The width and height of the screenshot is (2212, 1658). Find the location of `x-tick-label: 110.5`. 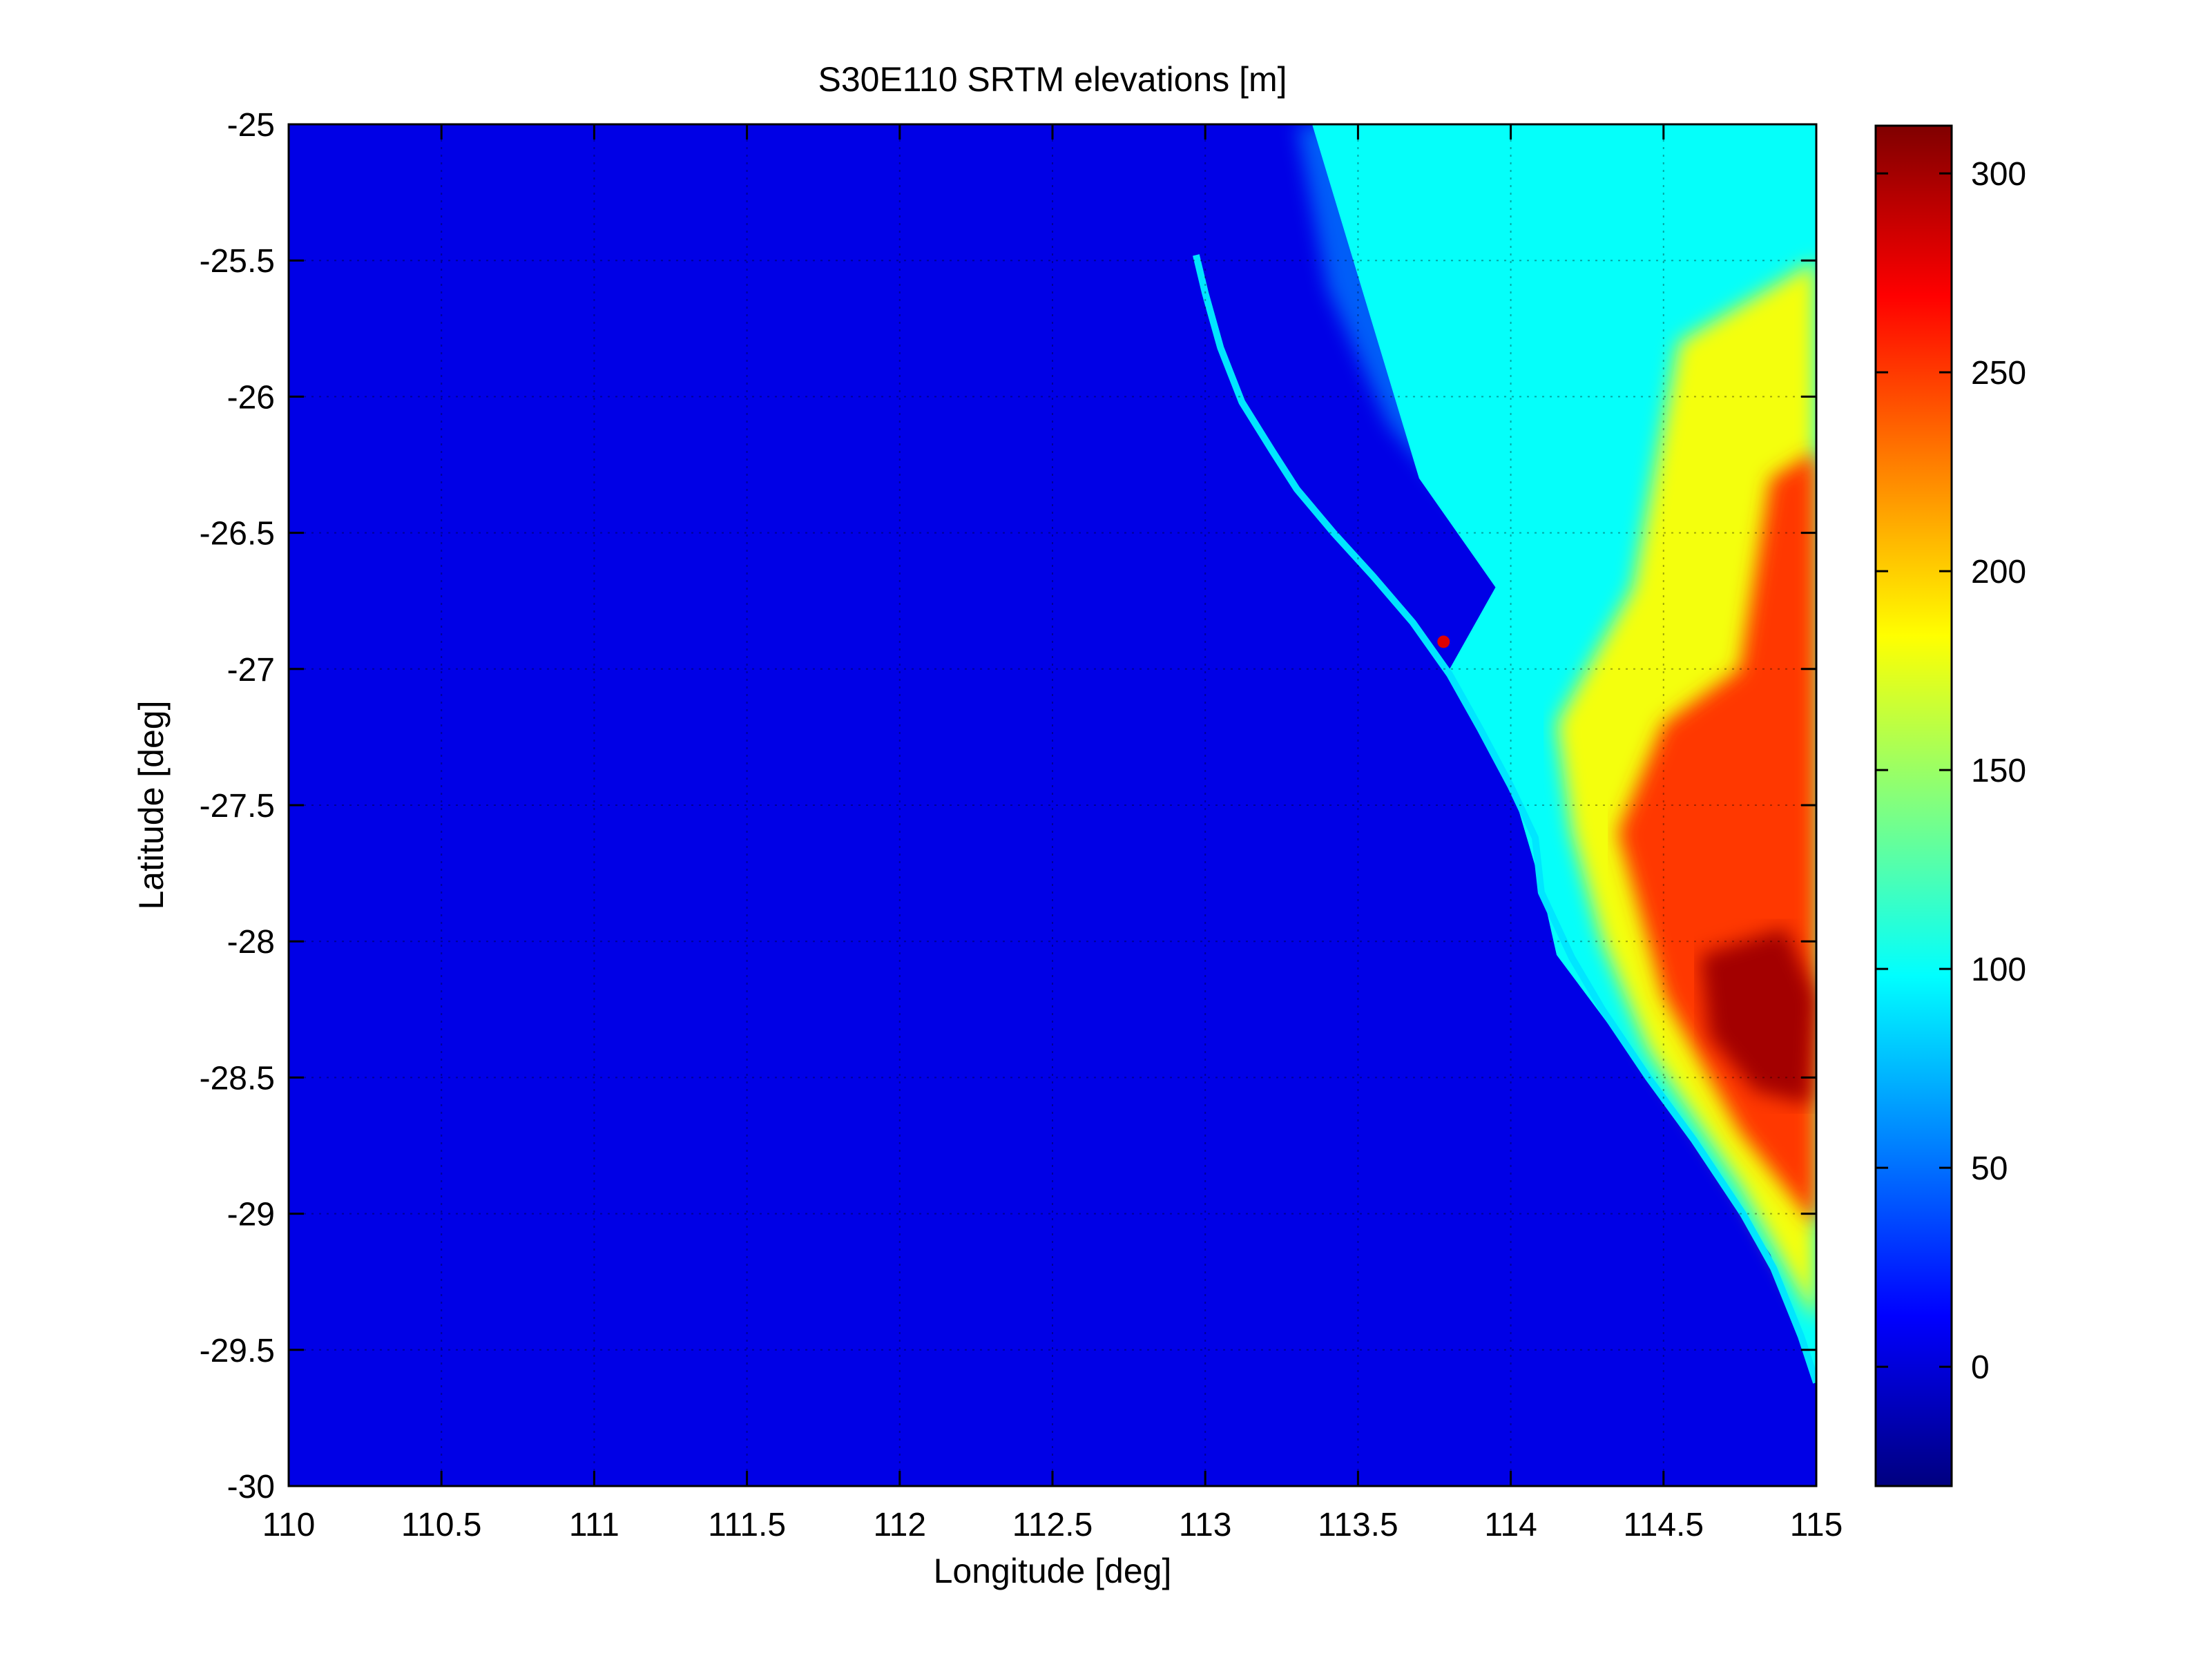

x-tick-label: 110.5 is located at coordinates (442, 1525).